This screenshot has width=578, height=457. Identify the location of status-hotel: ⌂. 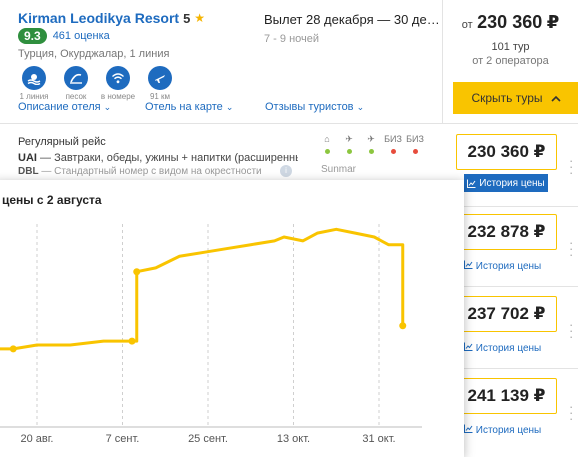
(327, 144).